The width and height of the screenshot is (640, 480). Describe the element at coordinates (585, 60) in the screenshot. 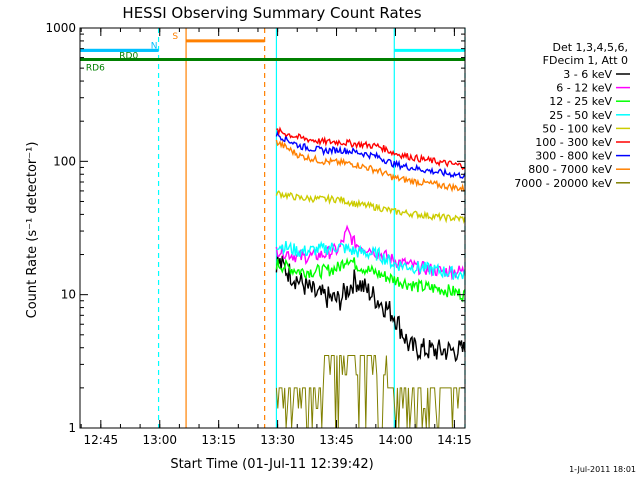

I see `legend-header-line: FDecim 1, Att 0` at that location.